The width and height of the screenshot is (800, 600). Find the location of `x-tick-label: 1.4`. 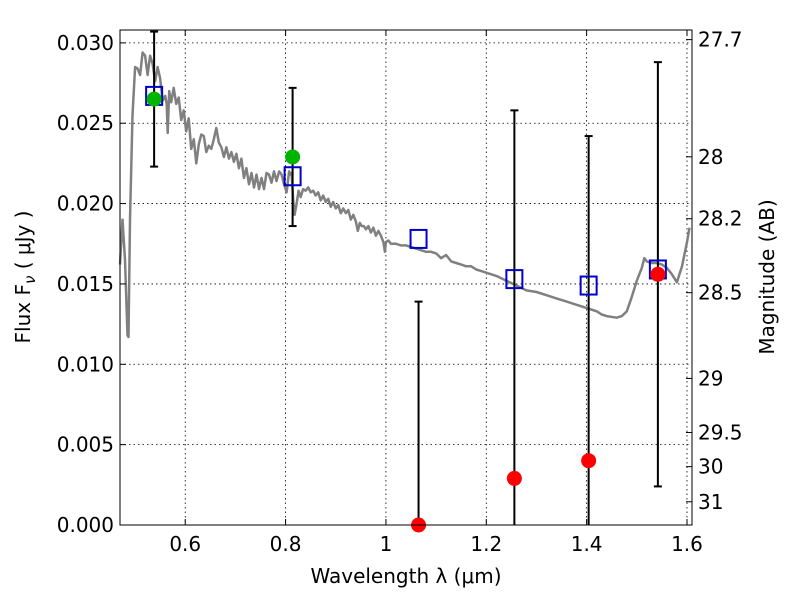

x-tick-label: 1.4 is located at coordinates (587, 544).